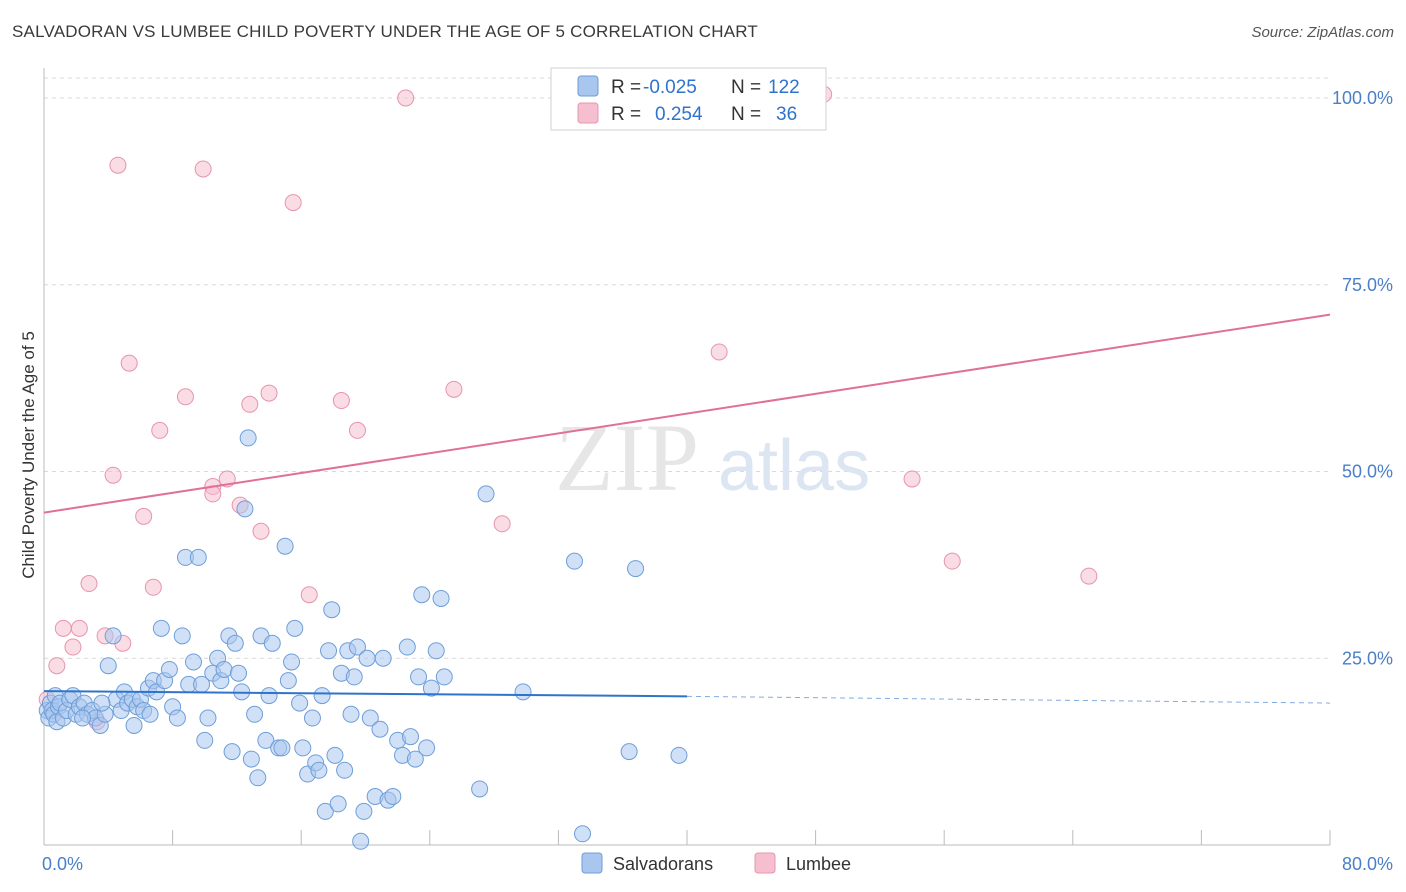  What do you see at coordinates (1322, 32) in the screenshot?
I see `chart-source: Source: ZipAtlas.com` at bounding box center [1322, 32].